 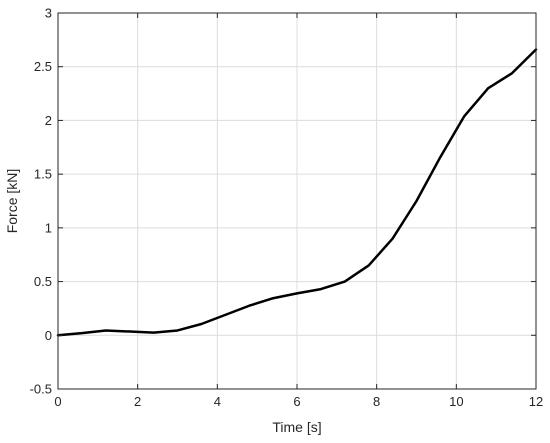 What do you see at coordinates (43, 174) in the screenshot?
I see `y-tick-label: 1.5` at bounding box center [43, 174].